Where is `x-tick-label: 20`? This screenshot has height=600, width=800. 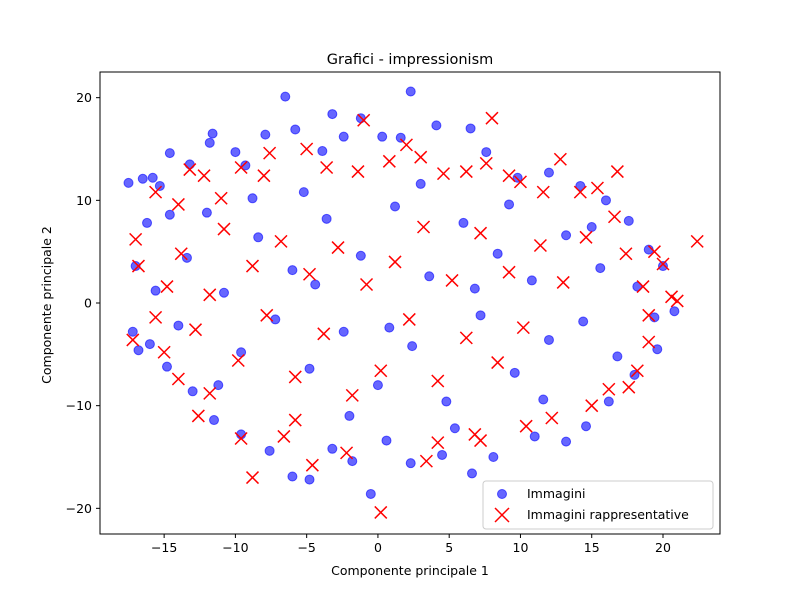 x-tick-label: 20 is located at coordinates (663, 547).